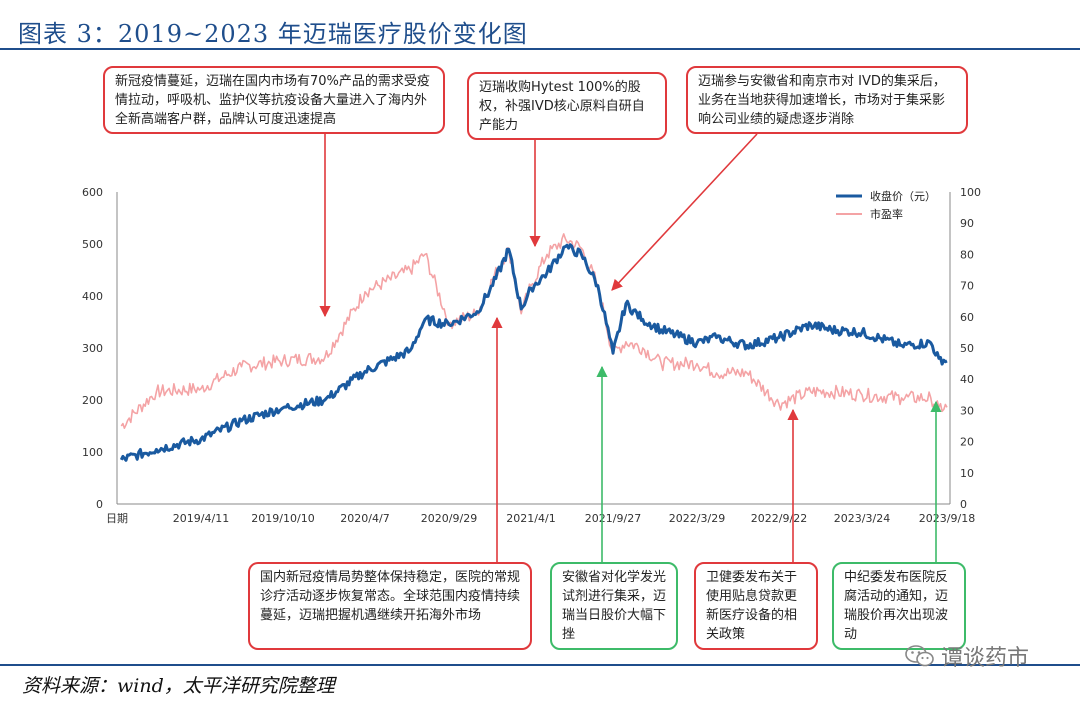  I want to click on y-left-tick-label: 100, so click(92, 452).